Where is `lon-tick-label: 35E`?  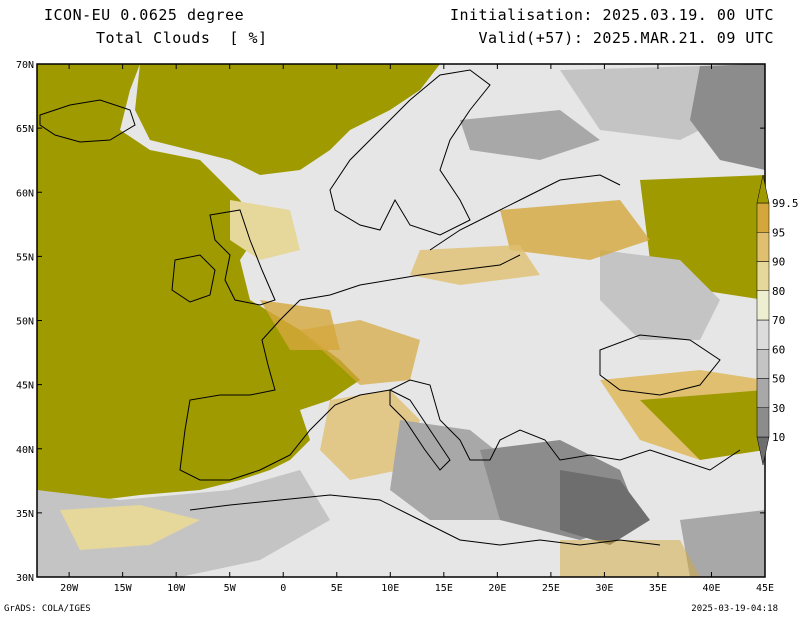
lon-tick-label: 35E is located at coordinates (658, 588).